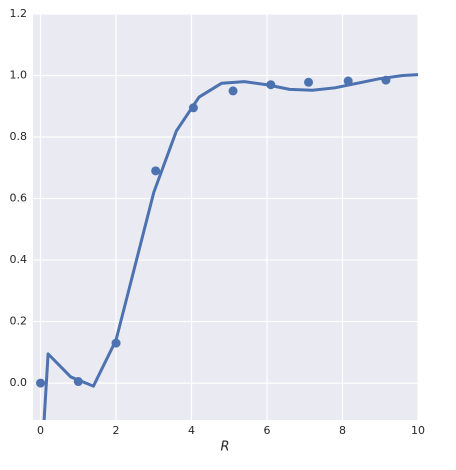 The width and height of the screenshot is (456, 470). Describe the element at coordinates (267, 430) in the screenshot. I see `x-tick-label: 6` at that location.